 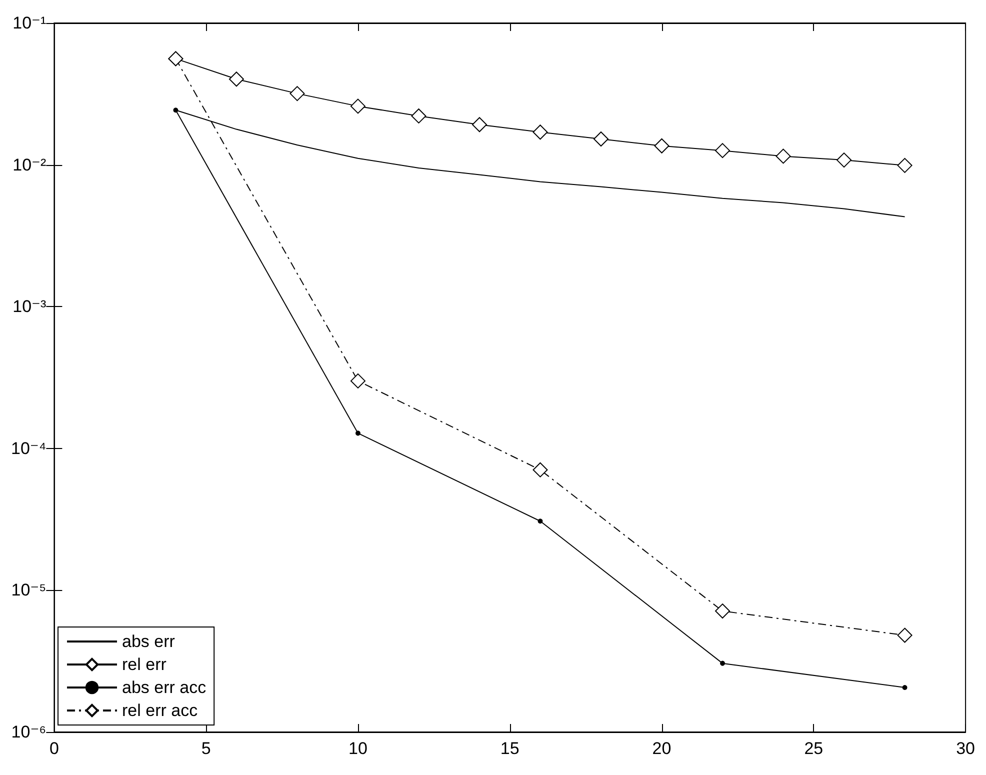 What do you see at coordinates (29, 306) in the screenshot?
I see `y-tick-label: 10⁻³` at bounding box center [29, 306].